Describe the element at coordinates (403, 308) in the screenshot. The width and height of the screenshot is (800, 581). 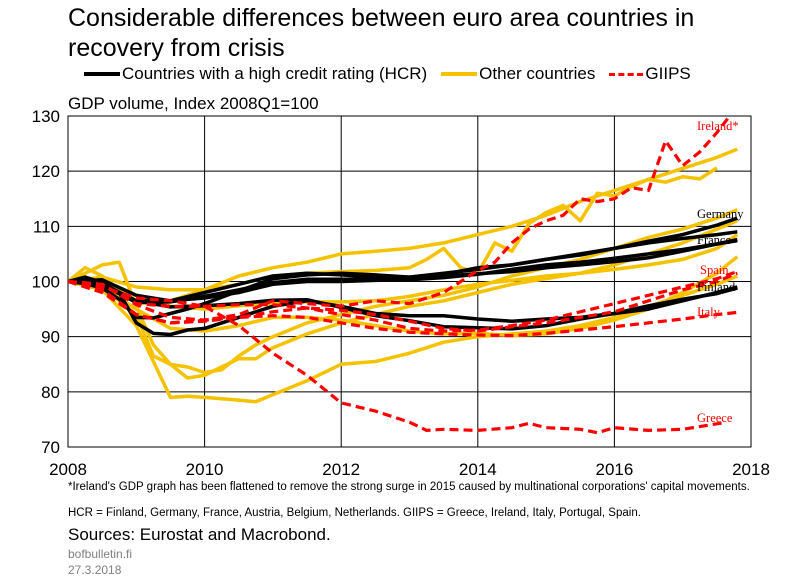
I see `series-line-italy` at that location.